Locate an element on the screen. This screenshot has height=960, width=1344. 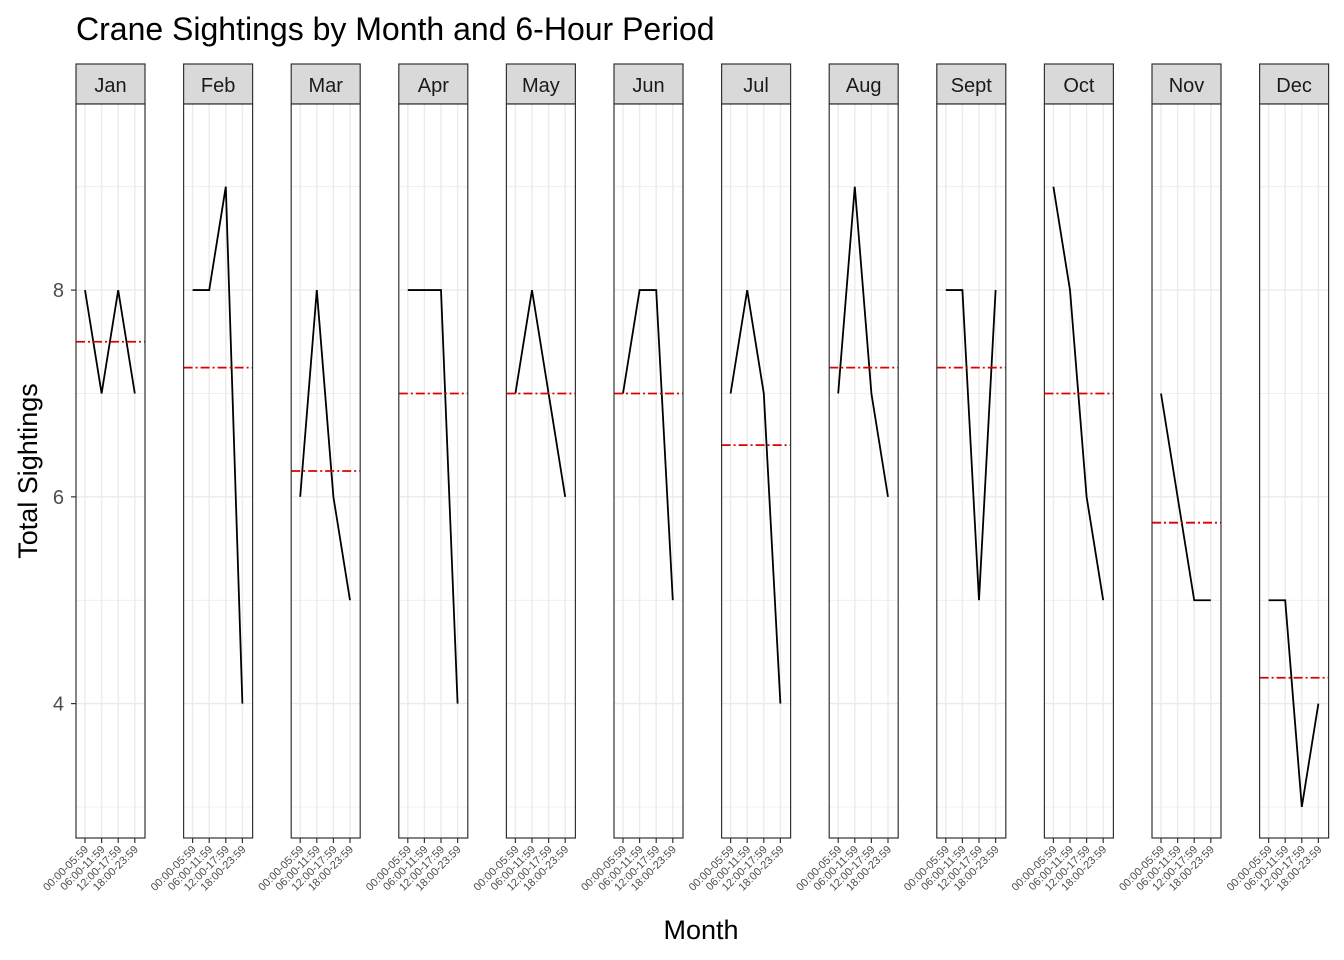
facet-strip-label: Oct is located at coordinates (1079, 86).